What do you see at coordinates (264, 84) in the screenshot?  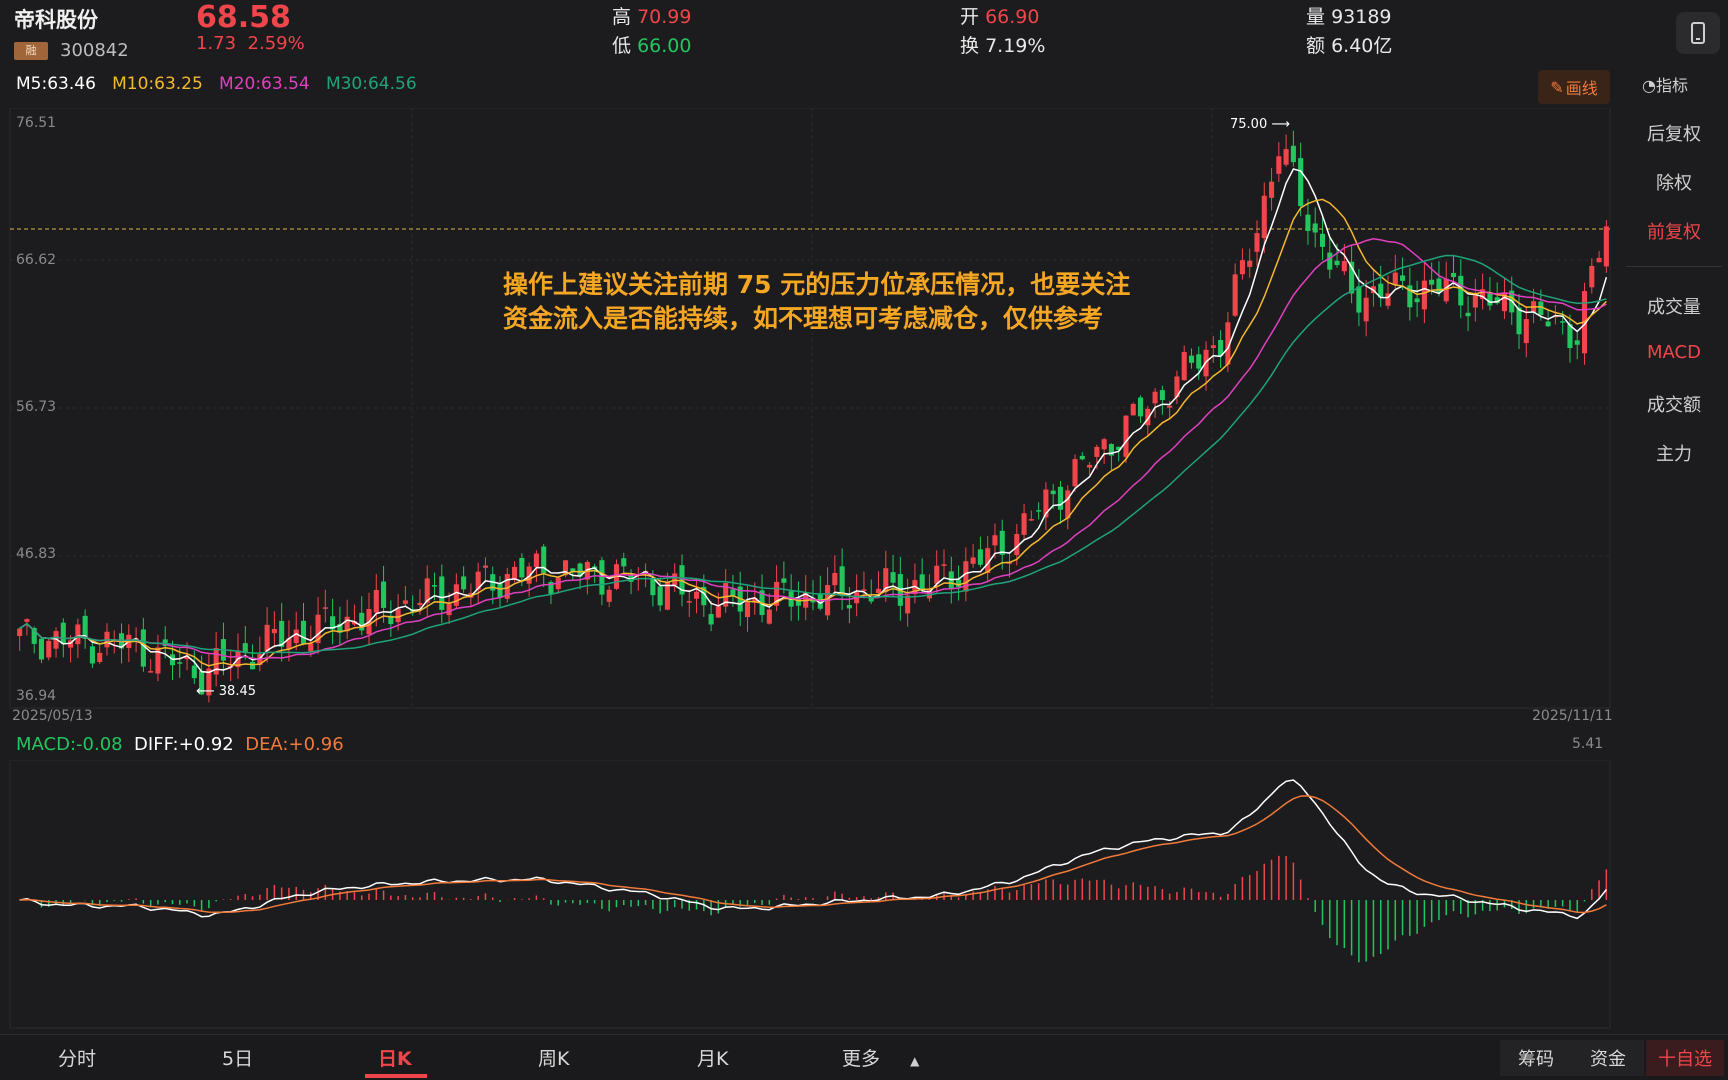 I see `ma20-value: M20:63.54` at bounding box center [264, 84].